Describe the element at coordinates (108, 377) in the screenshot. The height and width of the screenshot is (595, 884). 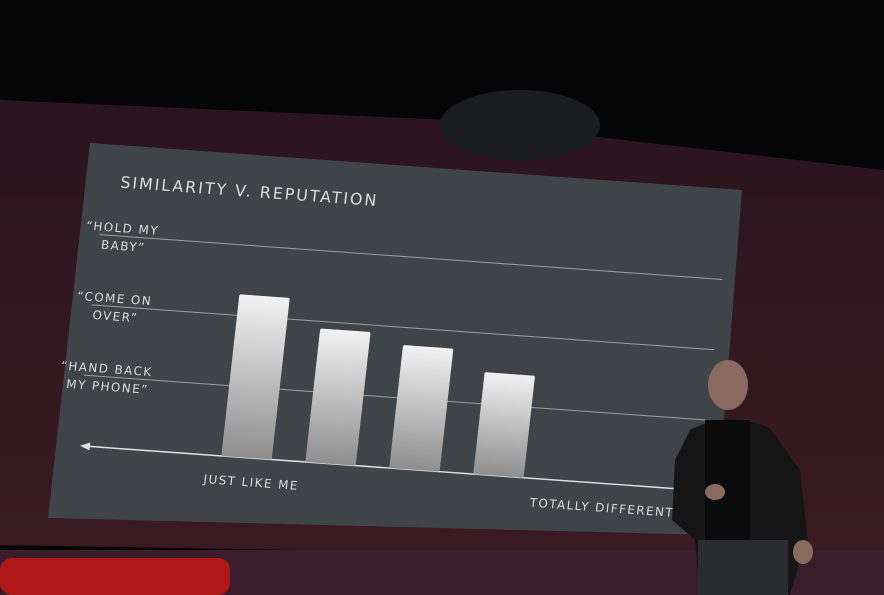
I see `y-tick-label: “HAND BACK MY PHONE”` at that location.